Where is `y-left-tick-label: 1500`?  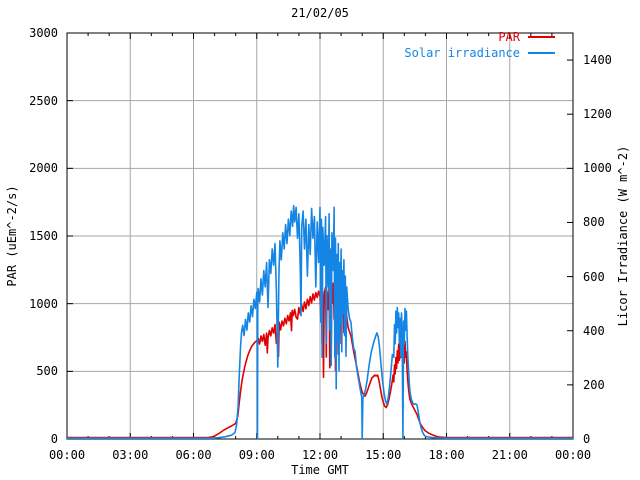 y-left-tick-label: 1500 is located at coordinates (43, 236).